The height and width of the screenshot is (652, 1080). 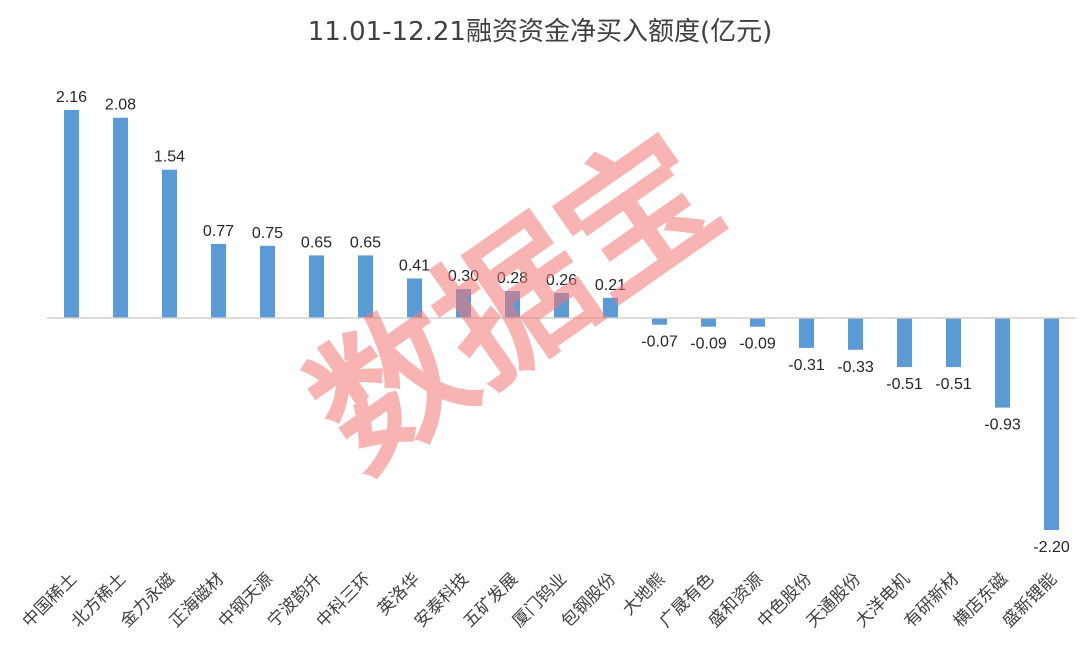 I want to click on data-label: -0.07, so click(x=659, y=342).